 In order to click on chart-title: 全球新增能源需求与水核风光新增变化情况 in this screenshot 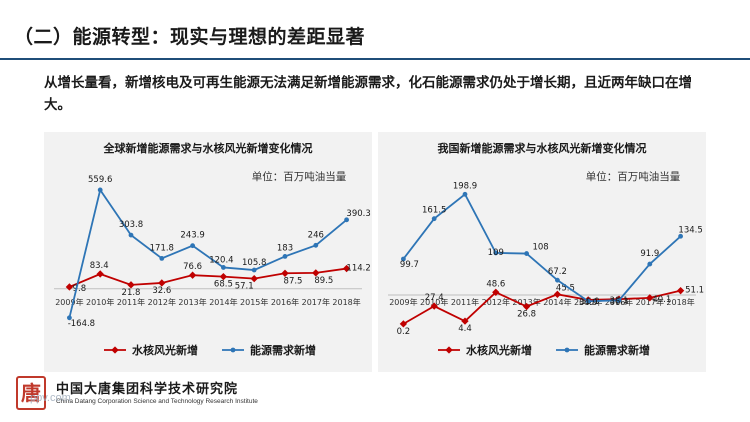, I will do `click(208, 148)`.